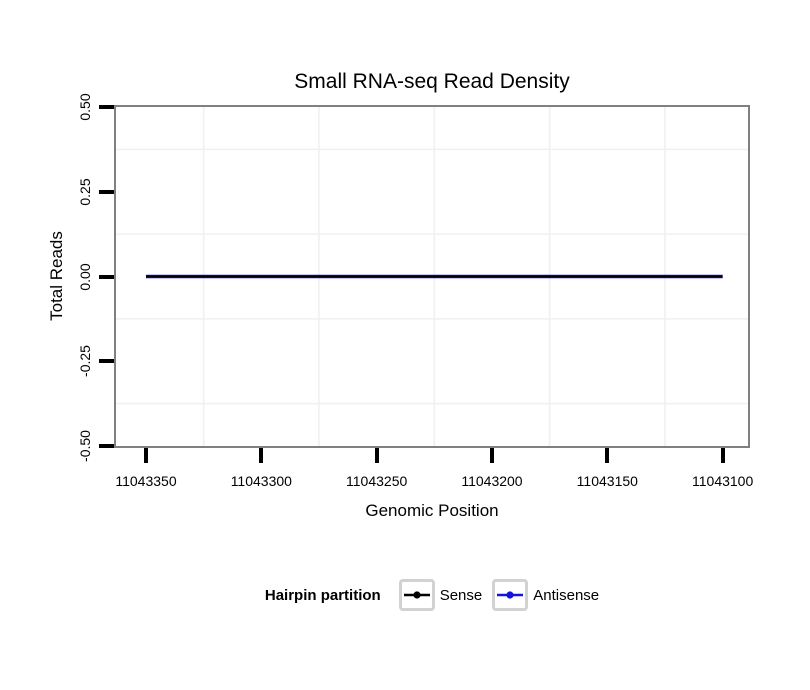 The height and width of the screenshot is (690, 810). Describe the element at coordinates (85, 361) in the screenshot. I see `y-axis-tick-label: -0.25` at that location.